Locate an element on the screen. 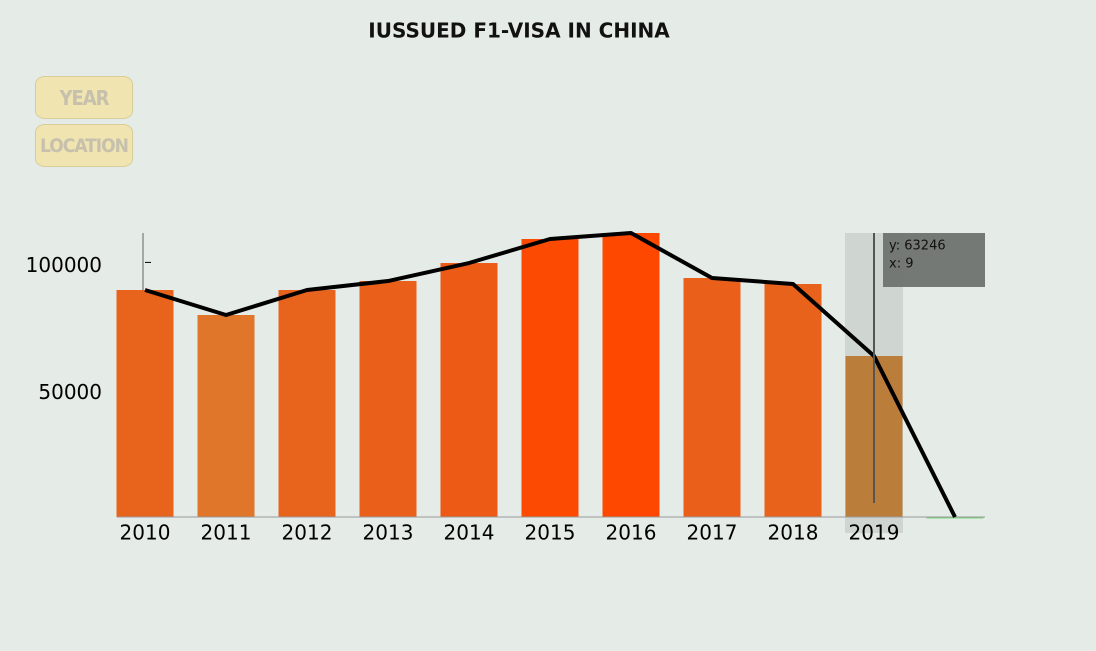 The image size is (1096, 651). x-tick-label: 2012 is located at coordinates (307, 533).